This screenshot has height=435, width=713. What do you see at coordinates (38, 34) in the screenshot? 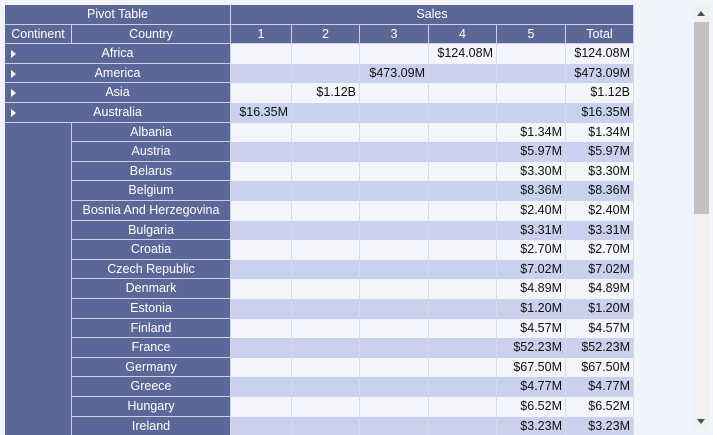
I see `row-field-header: Continent` at bounding box center [38, 34].